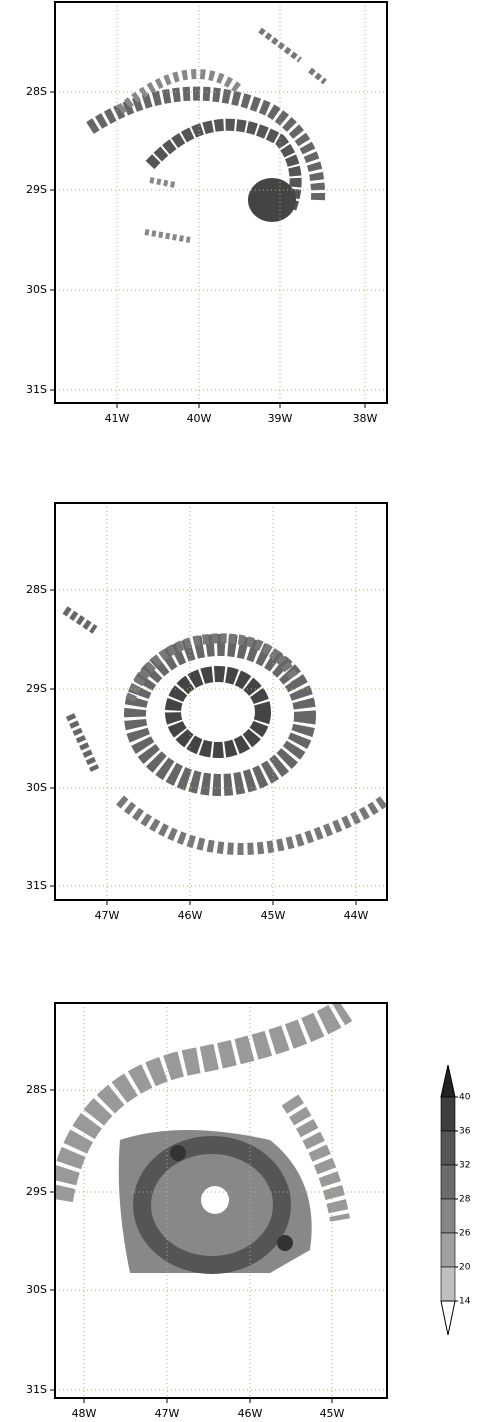  I want to click on colorbar-label: 26, so click(465, 1234).